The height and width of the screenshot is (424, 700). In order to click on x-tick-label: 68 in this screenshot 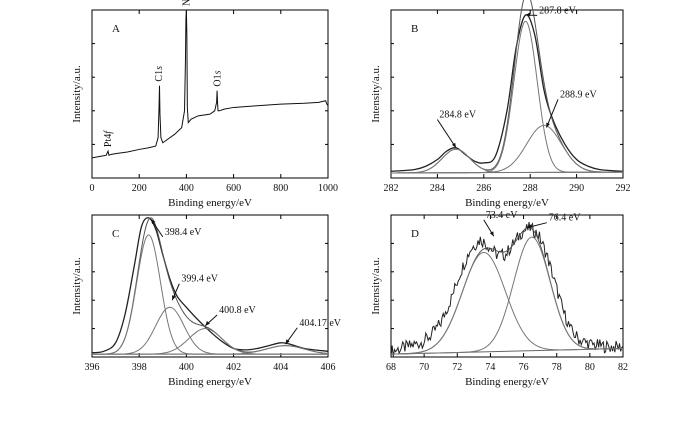, I will do `click(391, 367)`.